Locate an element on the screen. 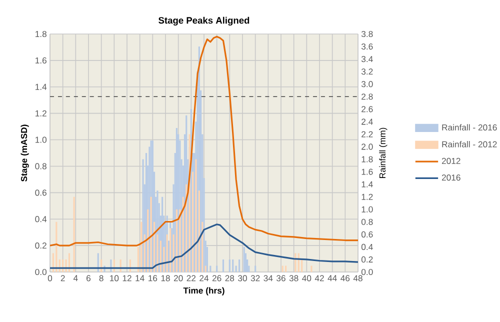  x-tick-label: 2 is located at coordinates (62, 278).